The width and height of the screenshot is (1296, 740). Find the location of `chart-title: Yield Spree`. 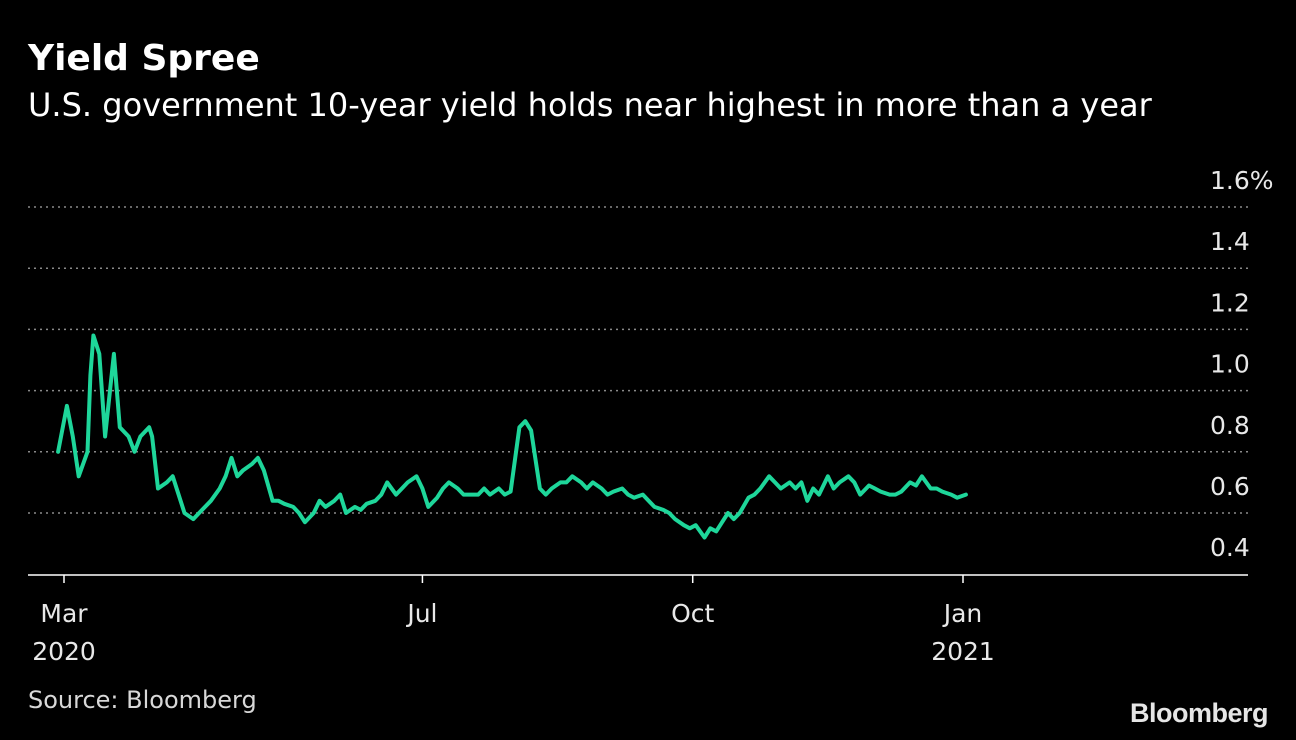

chart-title: Yield Spree is located at coordinates (144, 58).